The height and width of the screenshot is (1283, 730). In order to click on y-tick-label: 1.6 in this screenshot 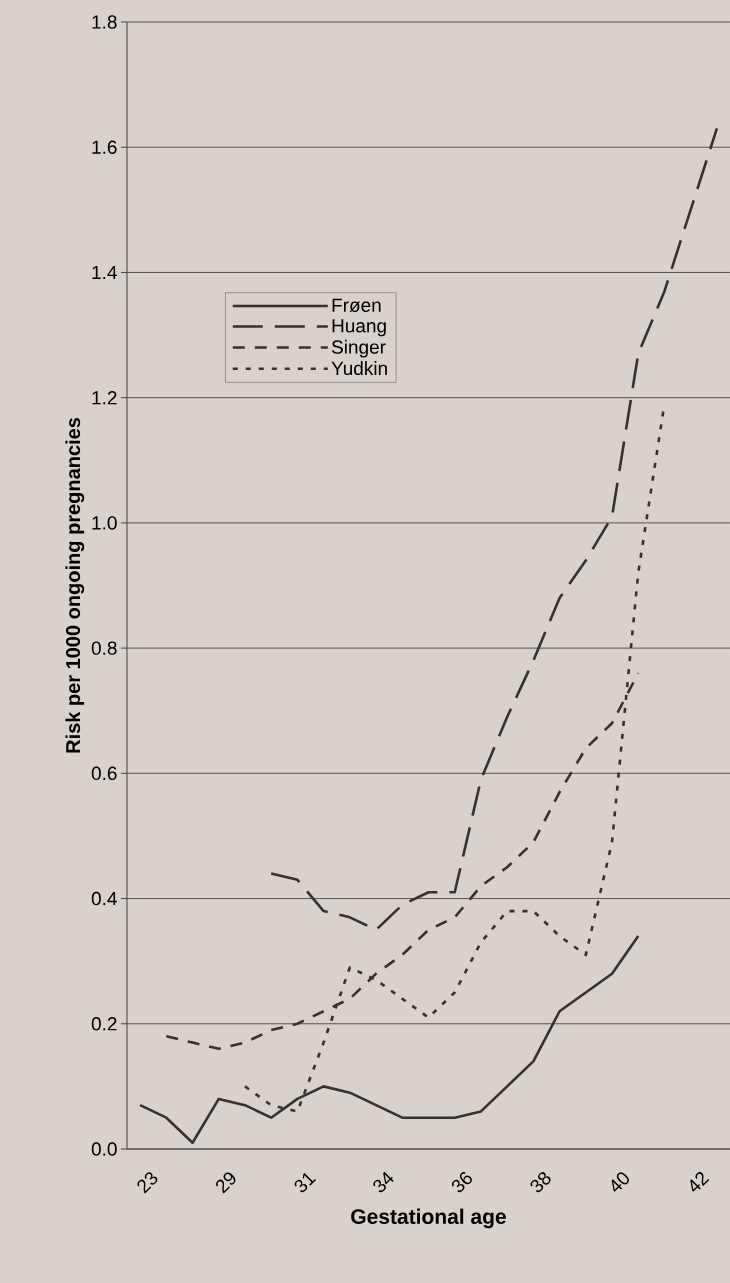, I will do `click(104, 147)`.